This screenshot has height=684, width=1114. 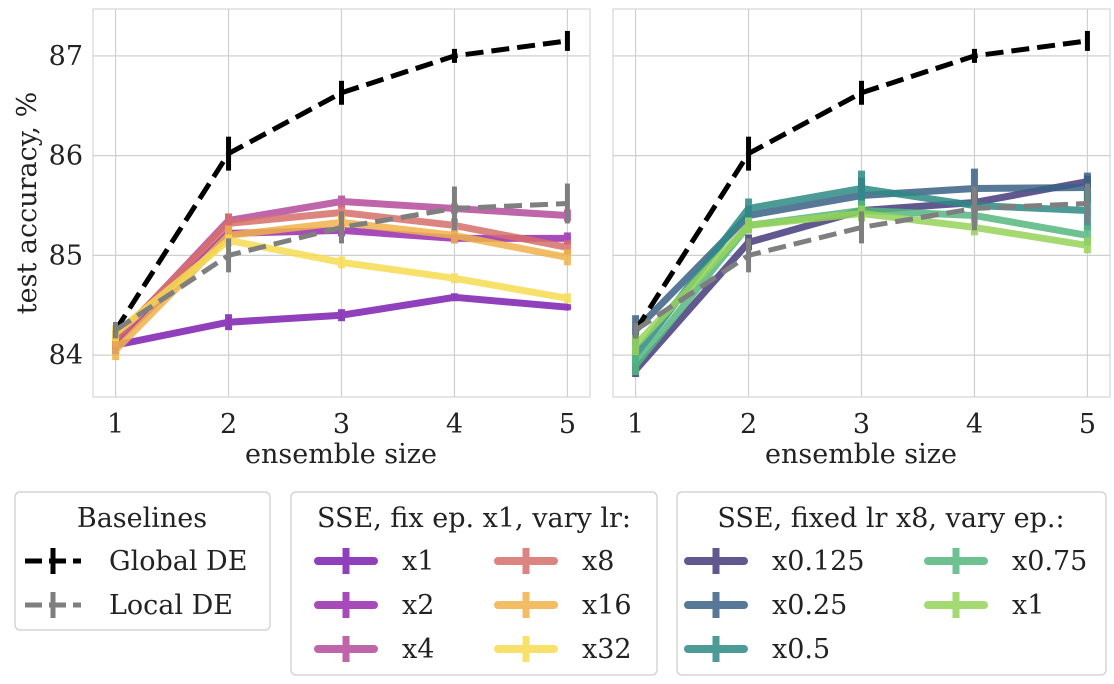 I want to click on legend-label: x8, so click(x=598, y=561).